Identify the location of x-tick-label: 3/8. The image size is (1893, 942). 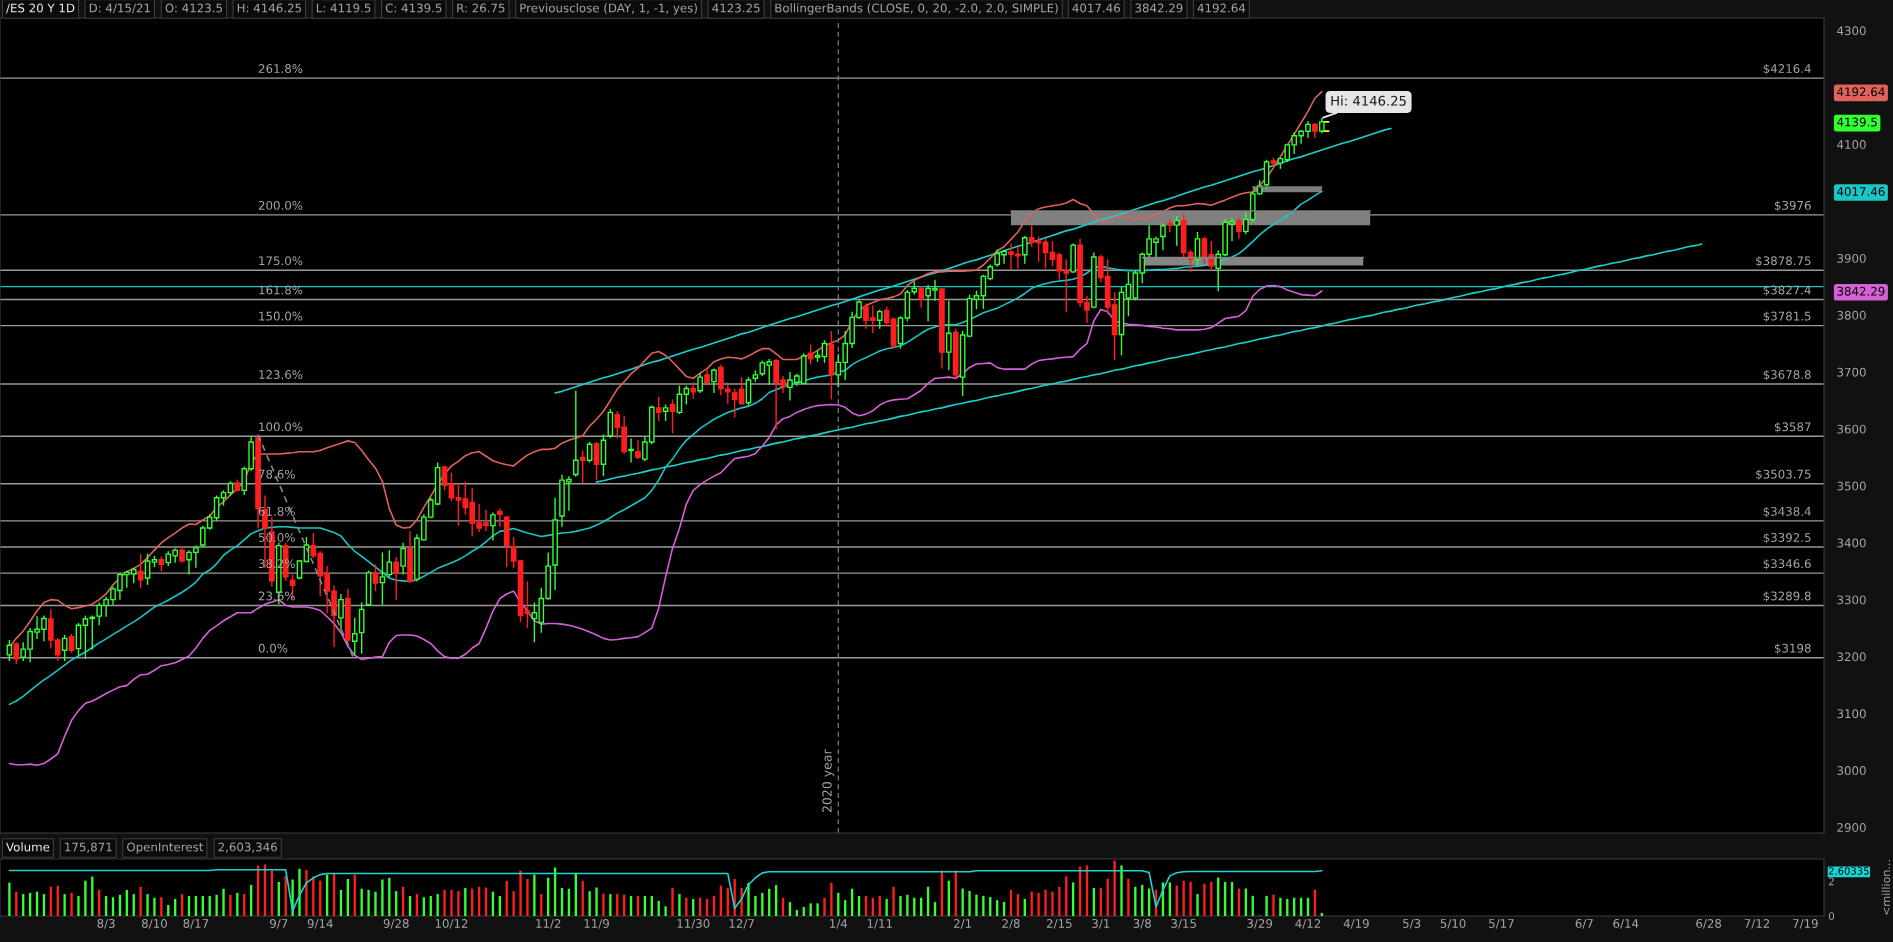
(1142, 923).